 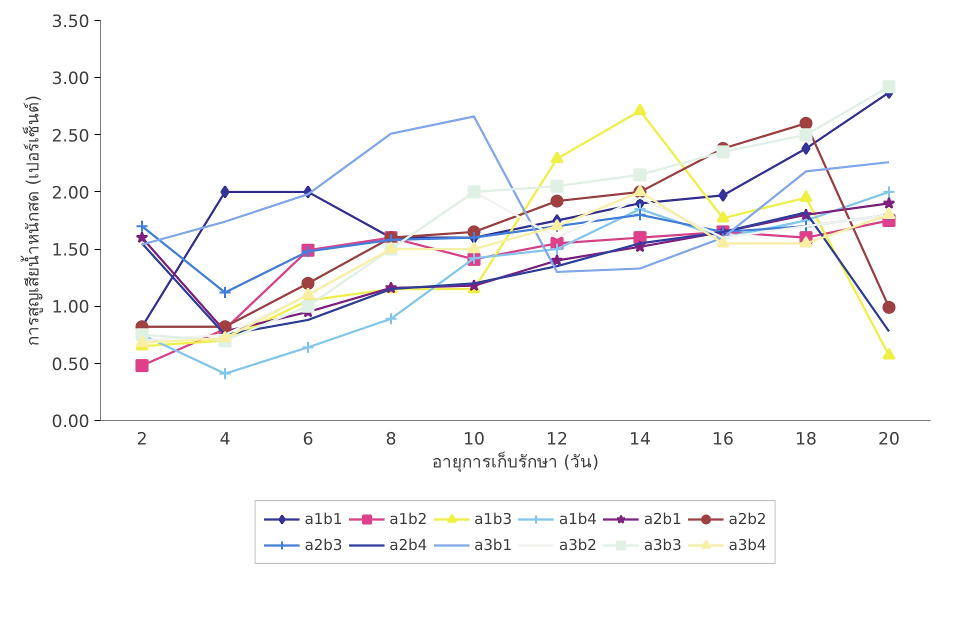 What do you see at coordinates (71, 422) in the screenshot?
I see `y-tick-label: 0.00` at bounding box center [71, 422].